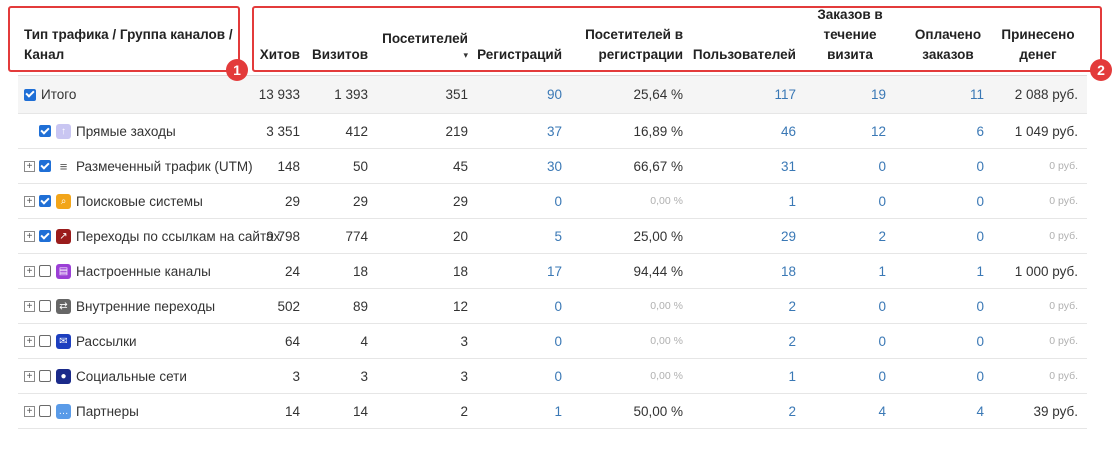 The height and width of the screenshot is (458, 1117). What do you see at coordinates (128, 44) in the screenshot?
I see `col-name-header: Тип трафика / Группа каналов / Канал` at bounding box center [128, 44].